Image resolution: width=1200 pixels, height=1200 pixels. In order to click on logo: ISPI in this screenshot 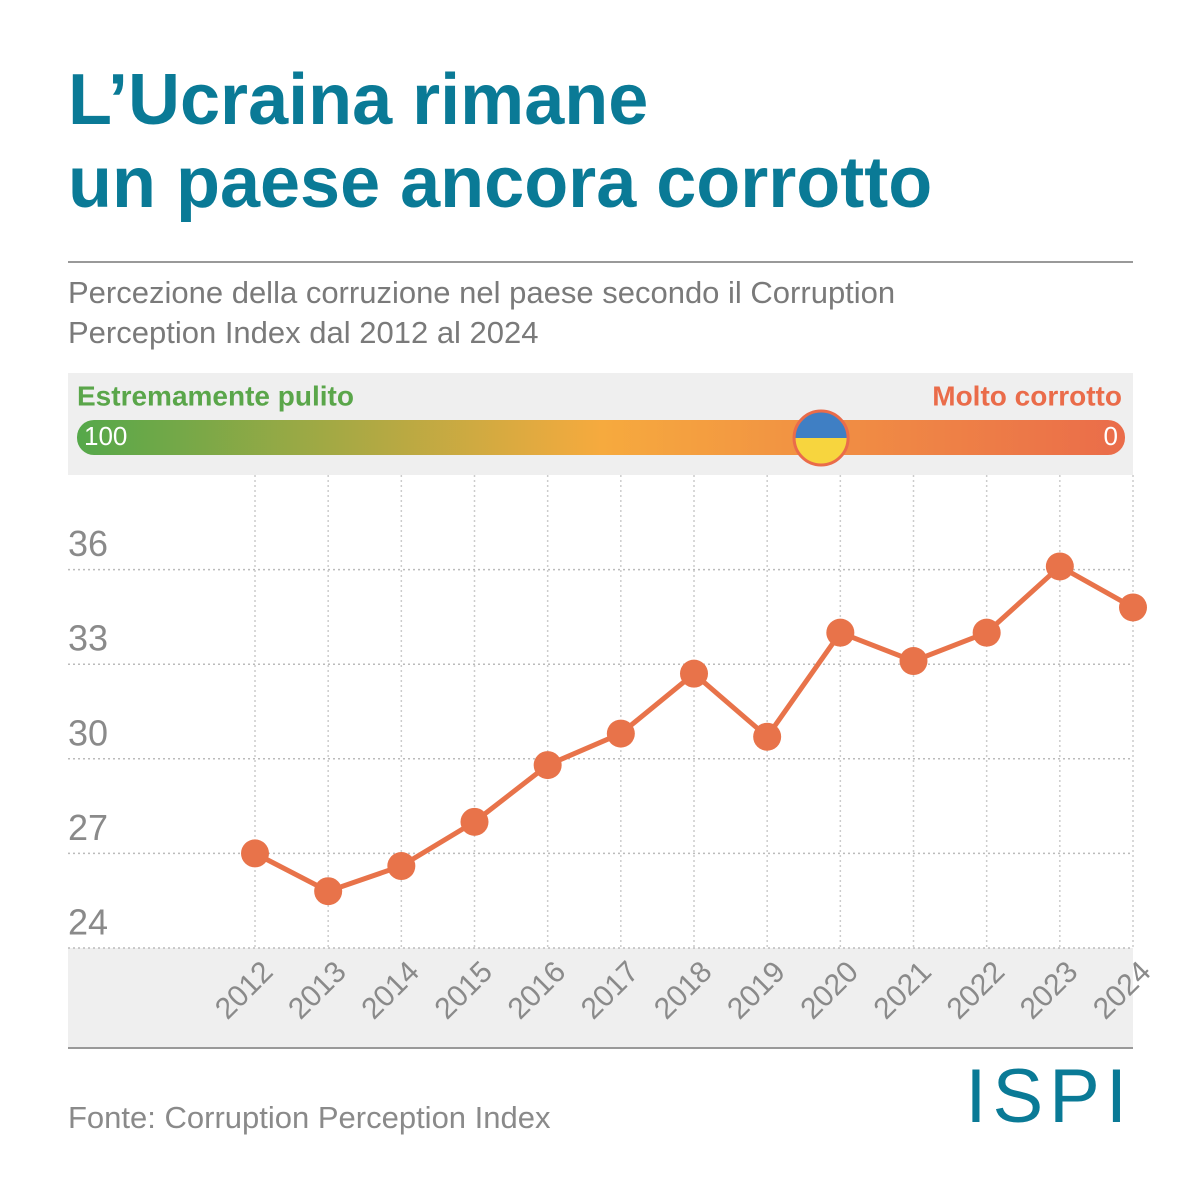, I will do `click(1049, 1096)`.